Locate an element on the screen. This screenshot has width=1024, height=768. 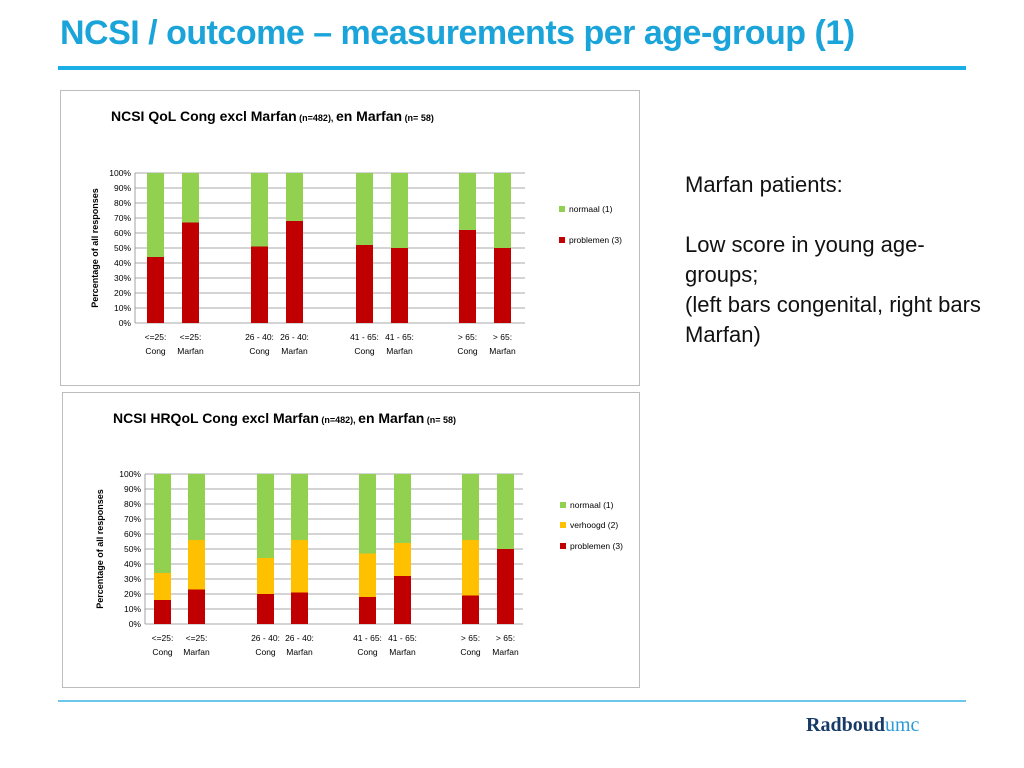
note-line-1: Marfan patients: is located at coordinates (764, 184).